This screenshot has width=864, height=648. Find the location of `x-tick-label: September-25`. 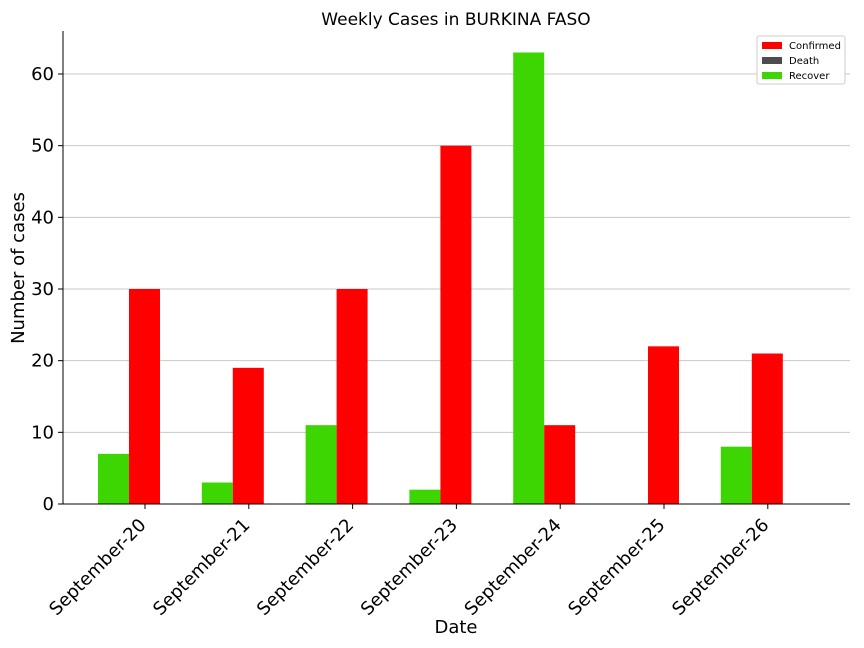

x-tick-label: September-25 is located at coordinates (616, 567).